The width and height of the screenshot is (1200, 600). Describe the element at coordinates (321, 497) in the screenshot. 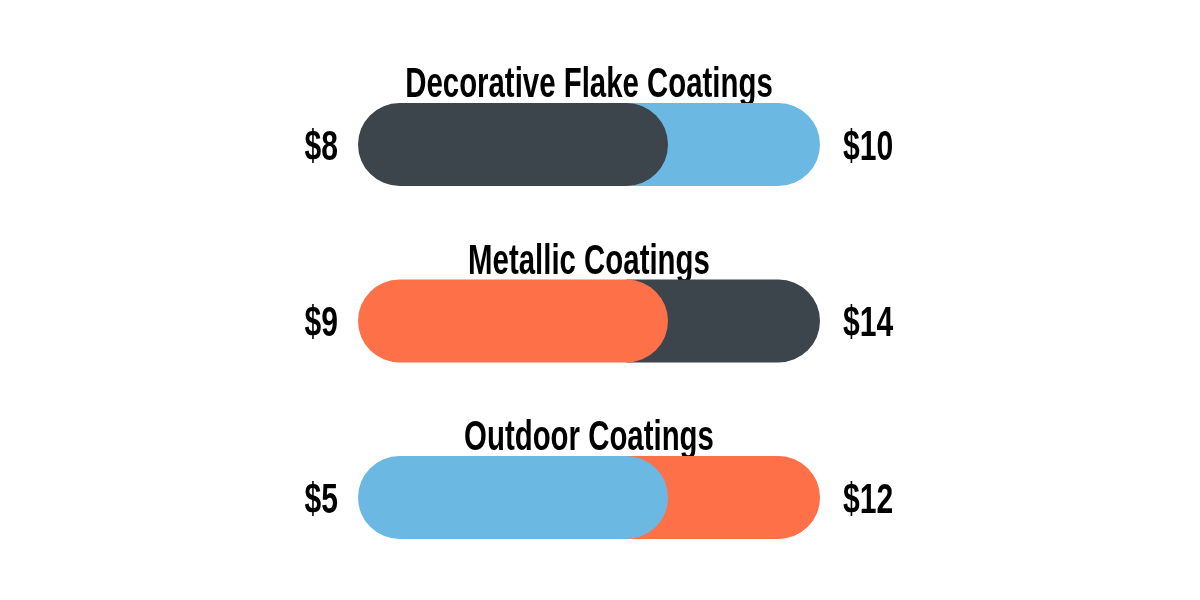

I see `data-label: $5` at that location.